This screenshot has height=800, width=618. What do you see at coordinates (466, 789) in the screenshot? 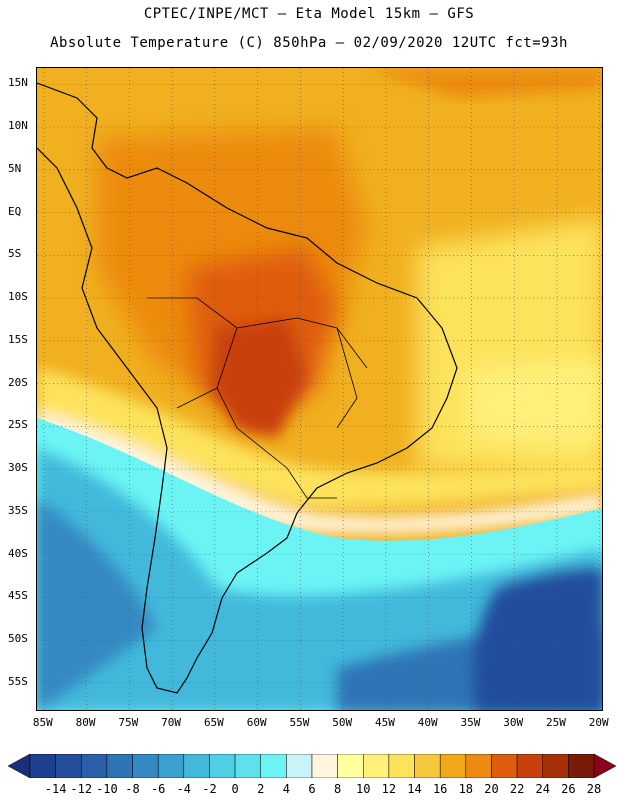
I see `colorbar-tick-label: 18` at bounding box center [466, 789].